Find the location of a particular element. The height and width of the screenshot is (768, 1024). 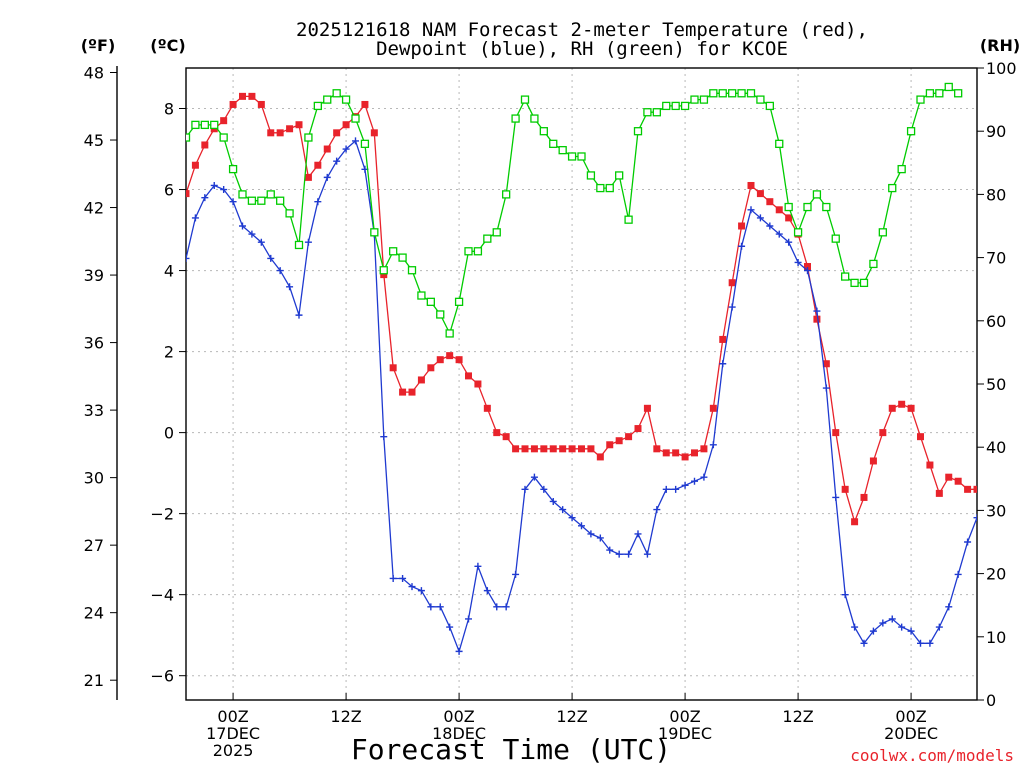

celsius-tick-label: 4 is located at coordinates (169, 271).